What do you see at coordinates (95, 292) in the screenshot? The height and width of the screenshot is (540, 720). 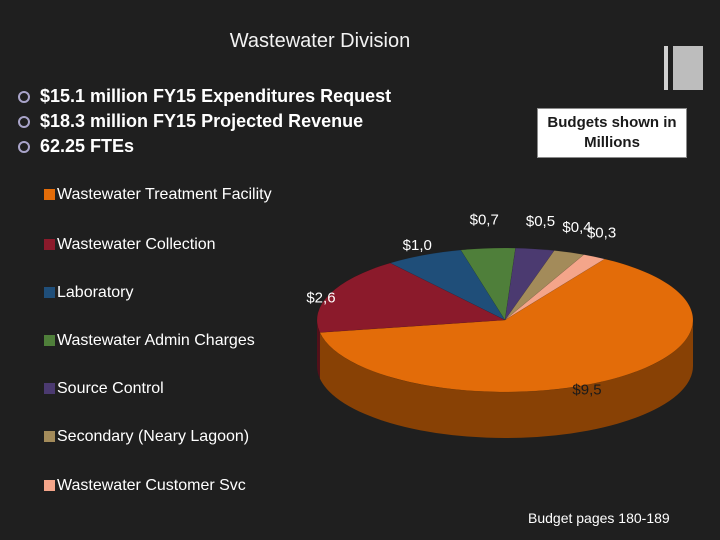 I see `legend-label: Laboratory` at bounding box center [95, 292].